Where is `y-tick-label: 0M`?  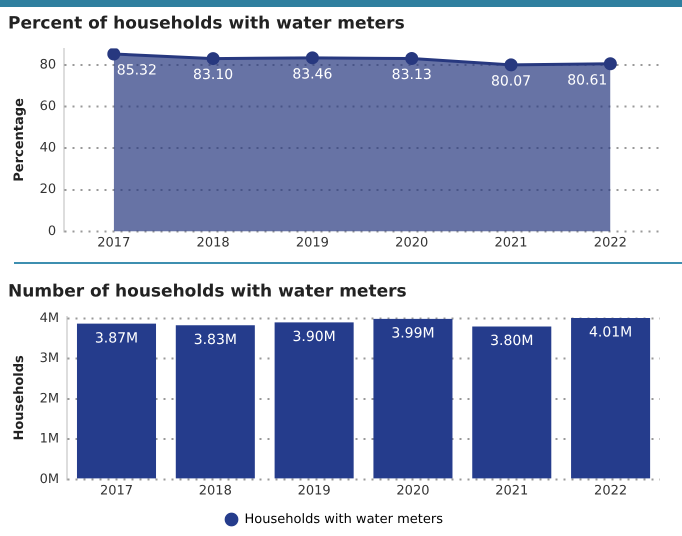
y-tick-label: 0M is located at coordinates (50, 479).